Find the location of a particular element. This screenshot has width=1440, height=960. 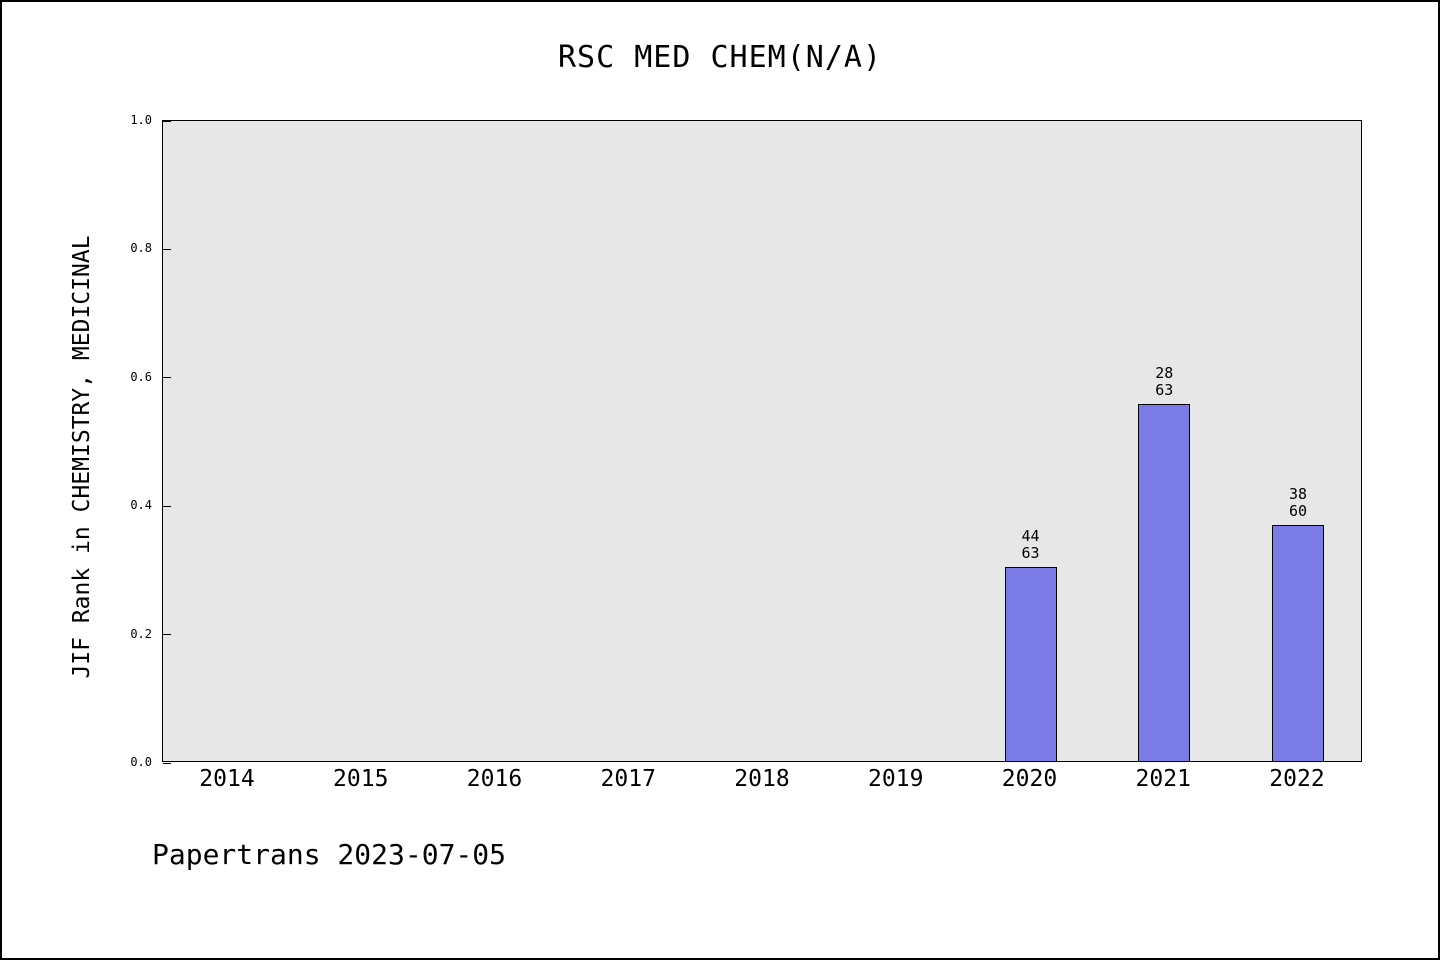

x-axis: 2014 2015 2016 2017 2018 2019 2020 2021 2022 is located at coordinates (762, 783).